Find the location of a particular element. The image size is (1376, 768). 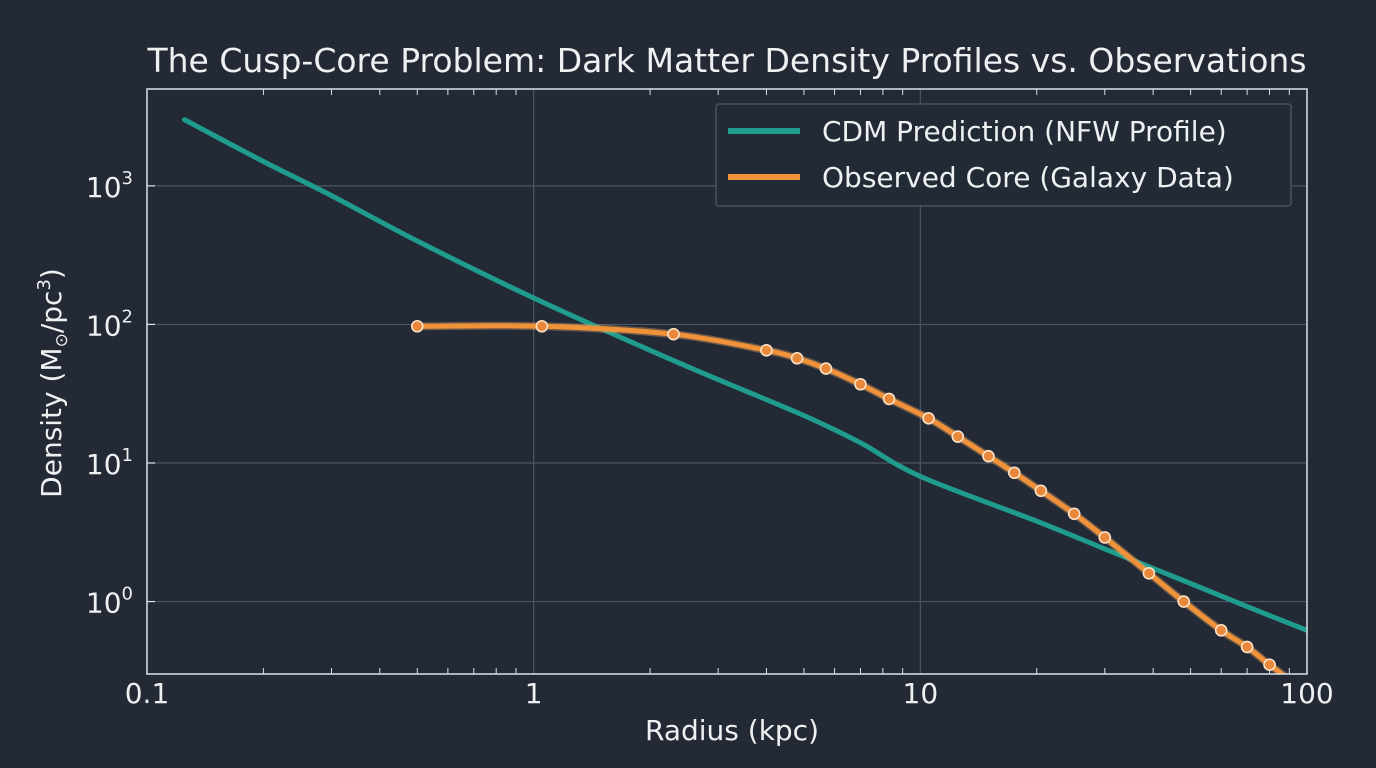

y-axis-label: Density (M⊙/pc3) is located at coordinates (53, 383).